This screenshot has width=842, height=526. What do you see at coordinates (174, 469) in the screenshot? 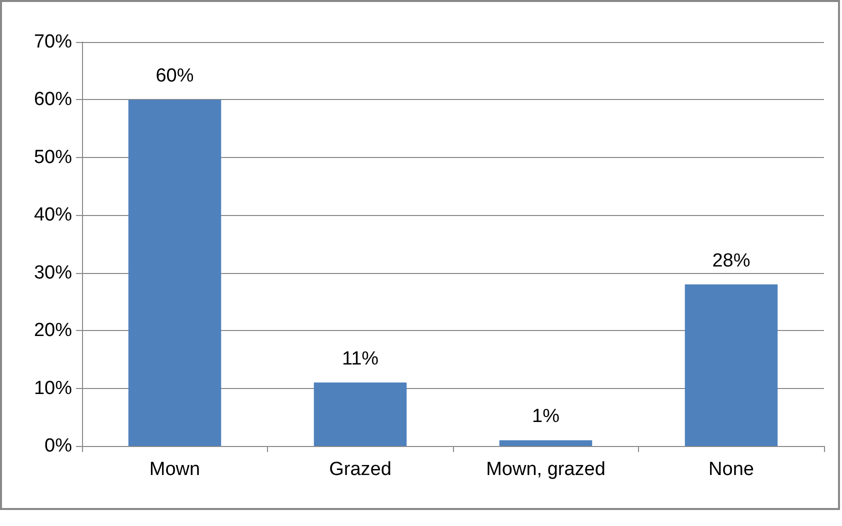
I see `x-tick-label: Mown` at bounding box center [174, 469].